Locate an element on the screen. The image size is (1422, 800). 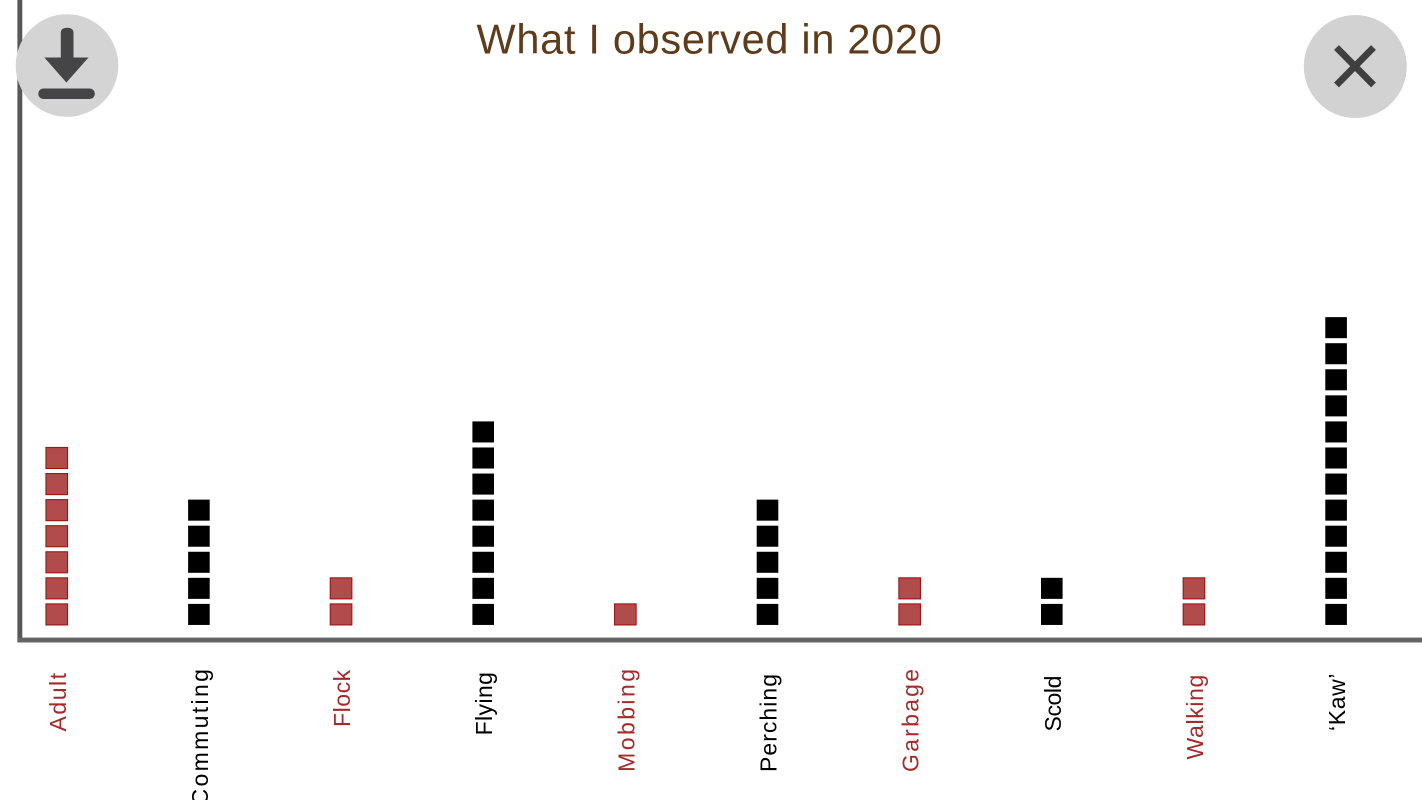
svg-text: Commuting is located at coordinates (200, 733).